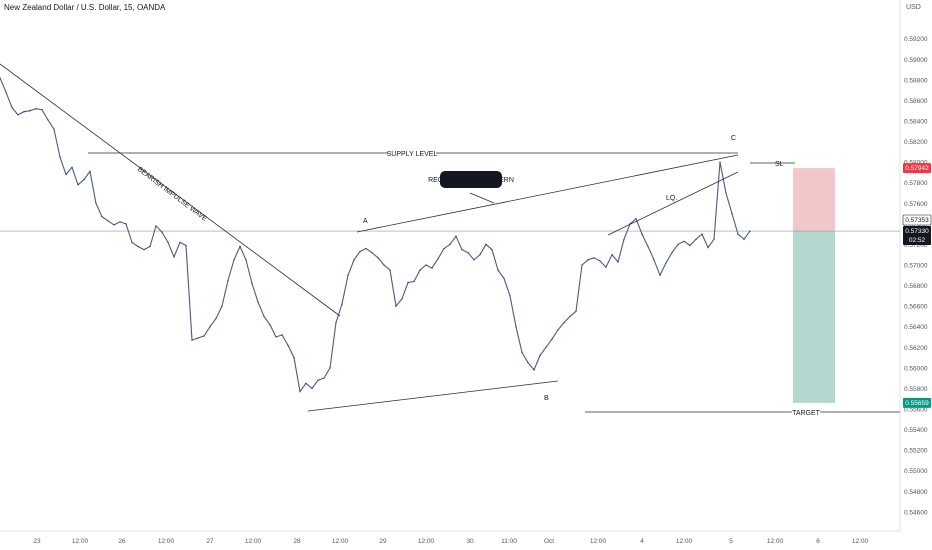 The height and width of the screenshot is (550, 932). What do you see at coordinates (671, 198) in the screenshot?
I see `liquidity-label: LQ.` at bounding box center [671, 198].